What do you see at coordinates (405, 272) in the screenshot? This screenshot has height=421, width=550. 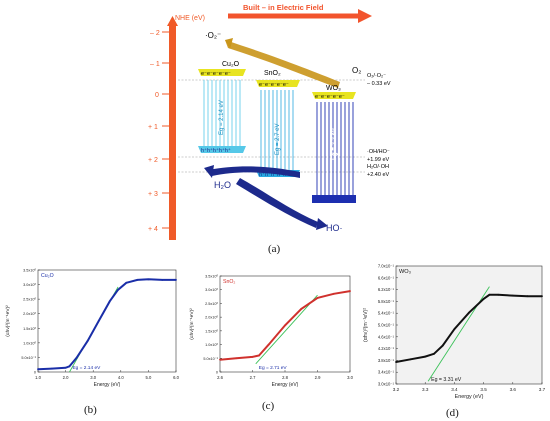 I see `chart-legend: WO₃` at bounding box center [405, 272].